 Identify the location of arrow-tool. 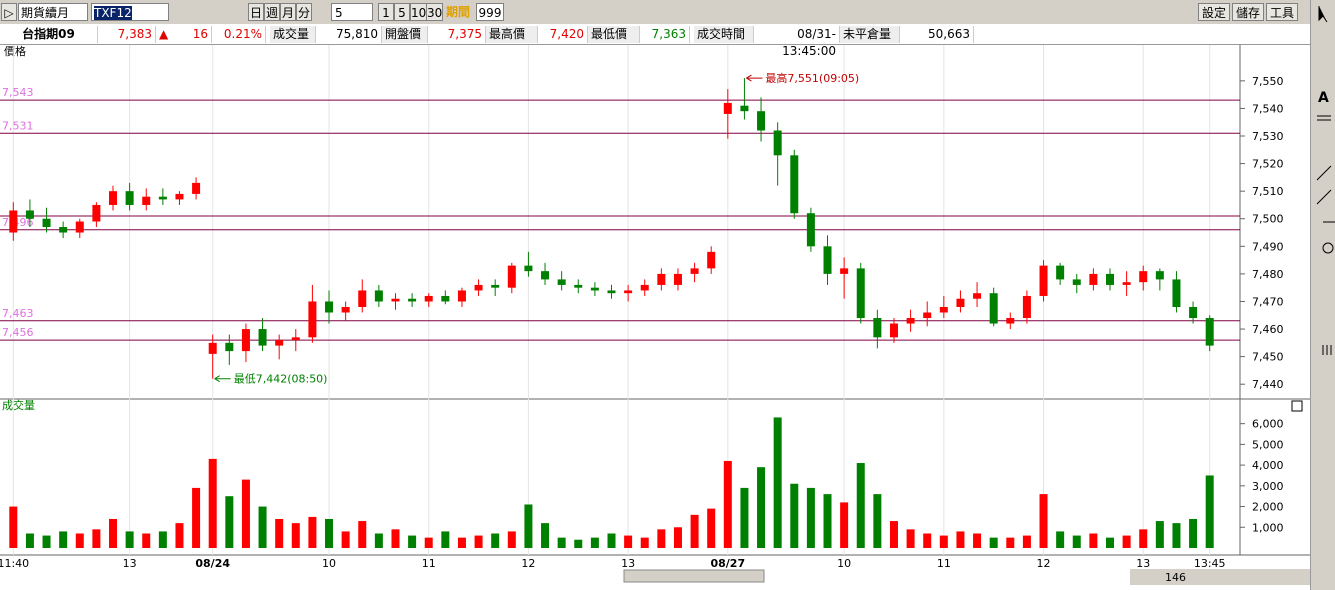
(1324, 197).